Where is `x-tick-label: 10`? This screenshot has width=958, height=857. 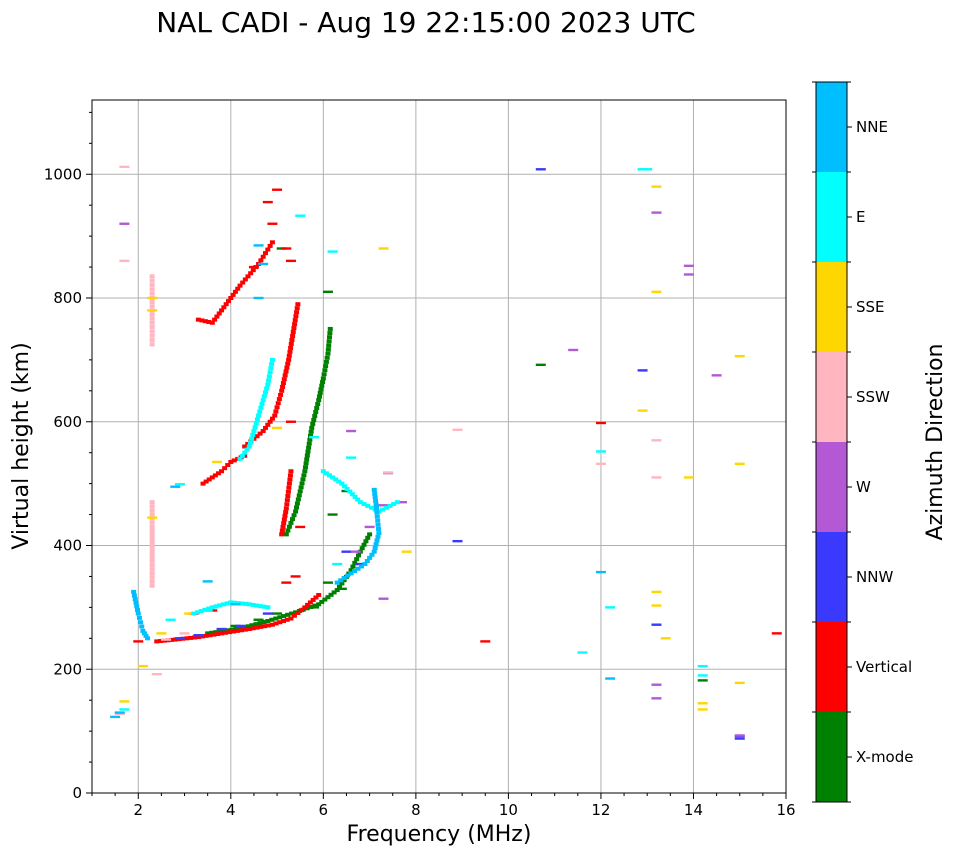
x-tick-label: 10 is located at coordinates (508, 810).